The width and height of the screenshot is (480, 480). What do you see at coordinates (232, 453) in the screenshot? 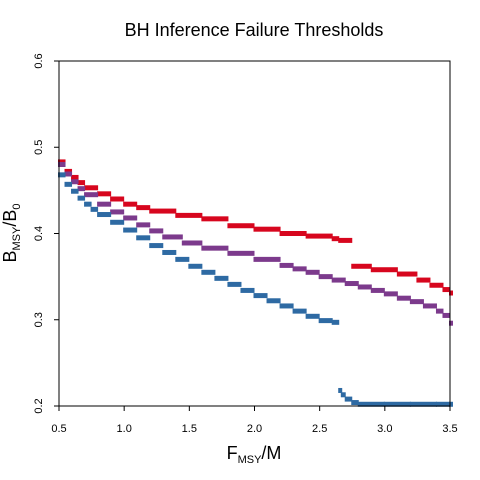
I see `x-axis-label-main: F` at bounding box center [232, 453].